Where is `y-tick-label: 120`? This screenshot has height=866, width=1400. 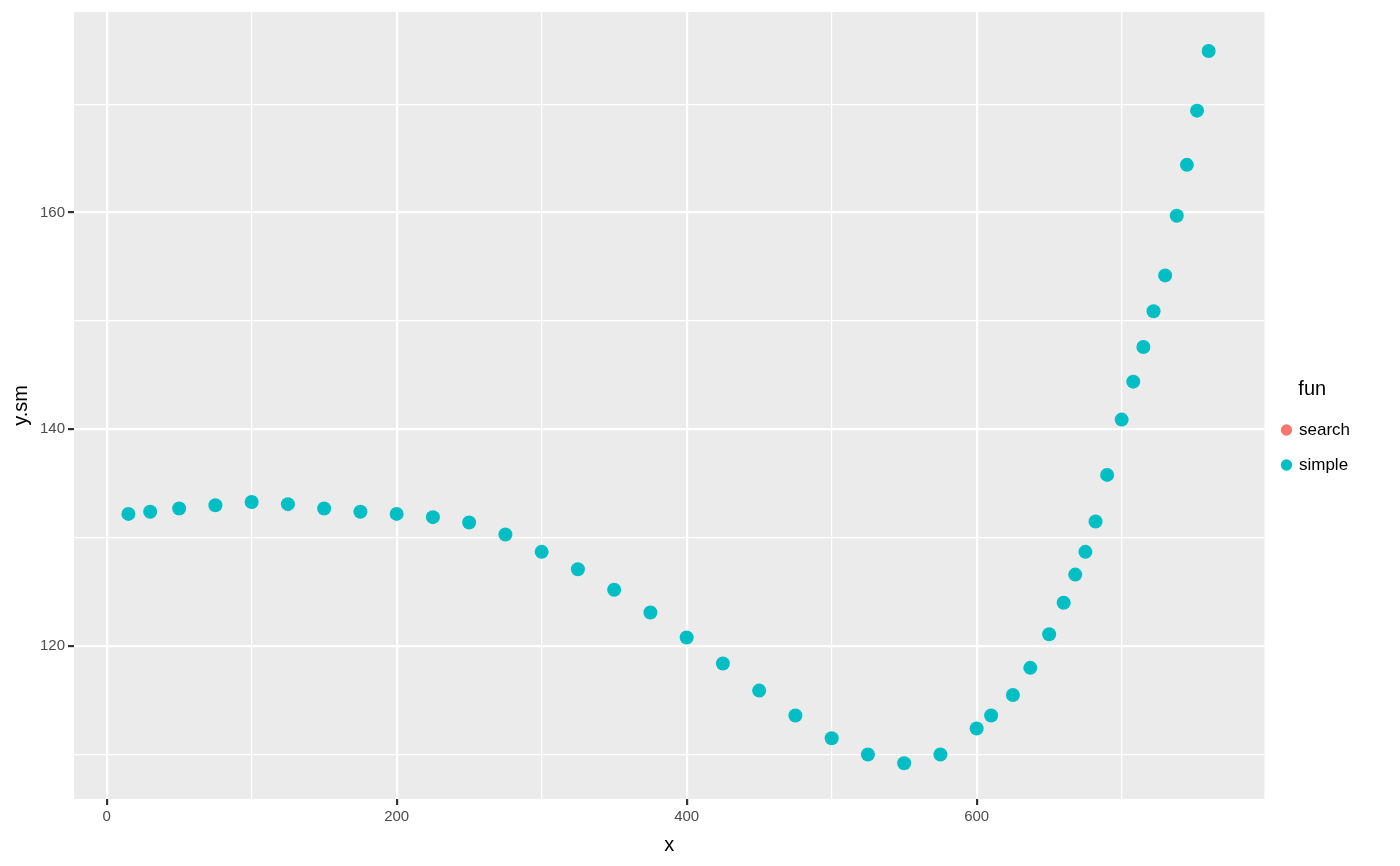
y-tick-label: 120 is located at coordinates (53, 645).